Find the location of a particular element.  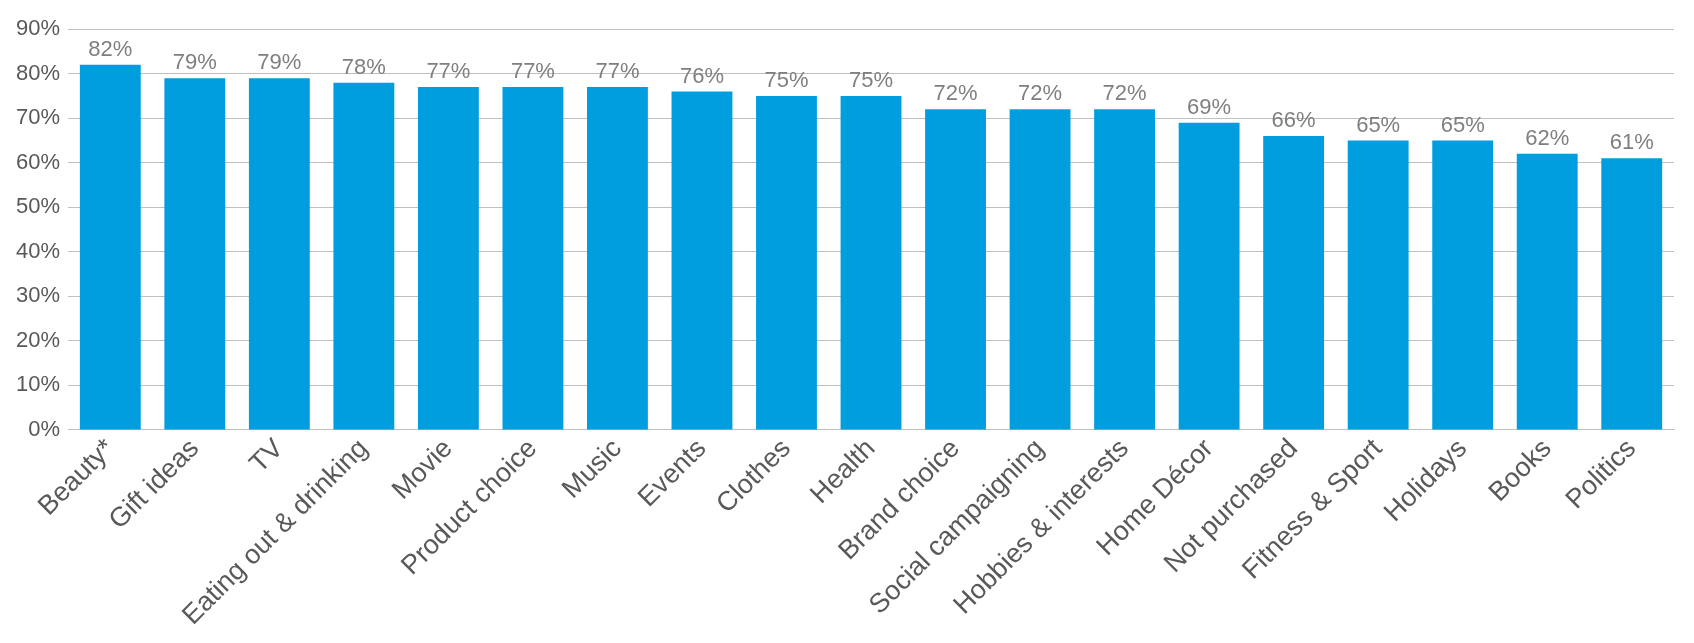

y-tick-label: 50% is located at coordinates (38, 206).